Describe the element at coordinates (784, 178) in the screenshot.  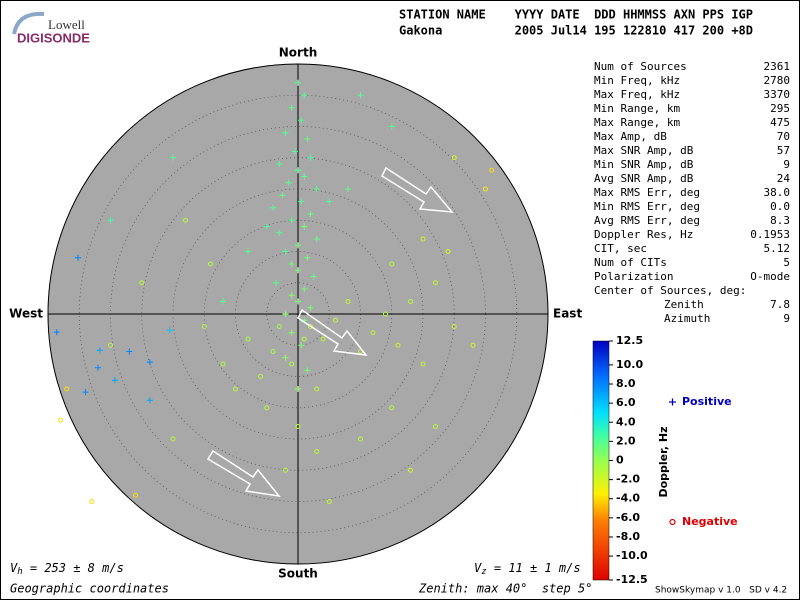
I see `stat-value: 24` at that location.